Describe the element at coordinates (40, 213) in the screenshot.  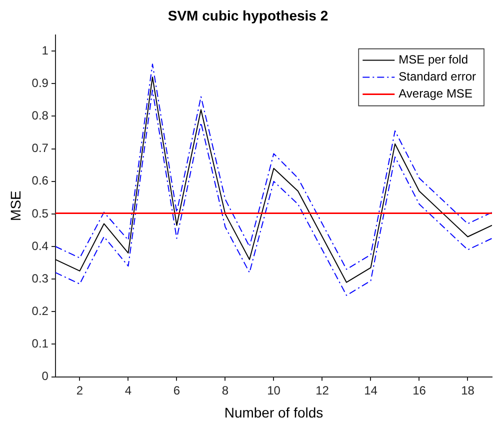
I see `y-tick-label: 0.5` at that location.